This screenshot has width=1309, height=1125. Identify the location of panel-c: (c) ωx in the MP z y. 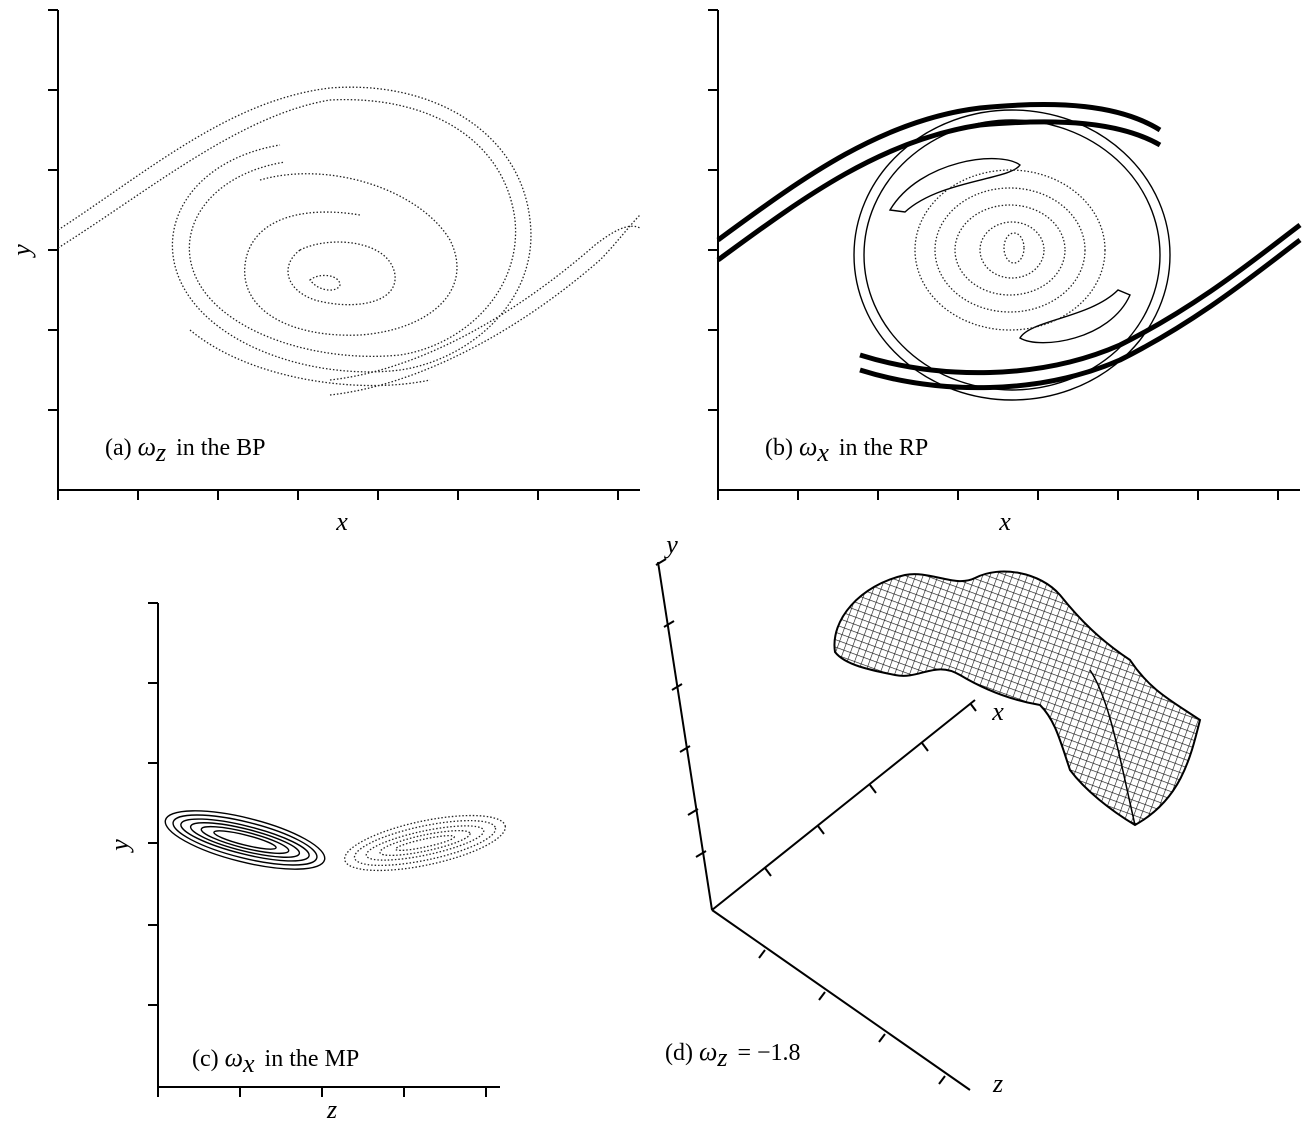
(305, 863).